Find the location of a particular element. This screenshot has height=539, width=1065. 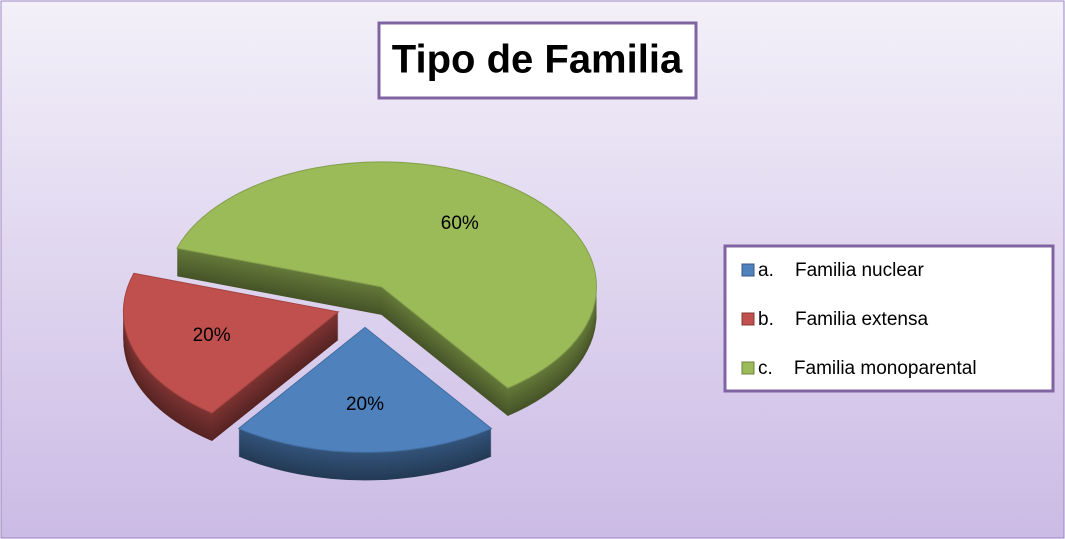

chart-title: Tipo de Familia is located at coordinates (537, 60).